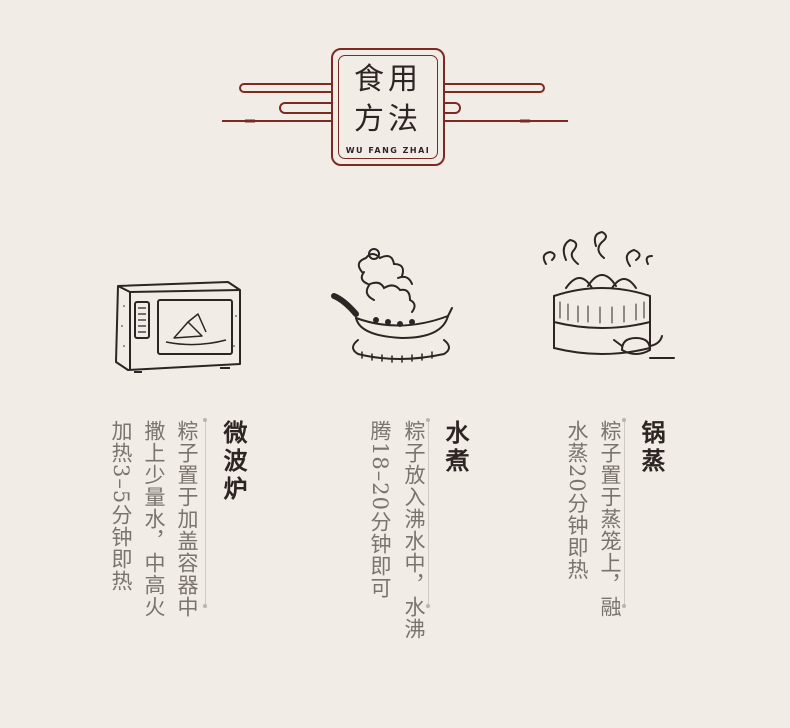 Image resolution: width=790 pixels, height=728 pixels. I want to click on method-title: 锅蒸, so click(651, 448).